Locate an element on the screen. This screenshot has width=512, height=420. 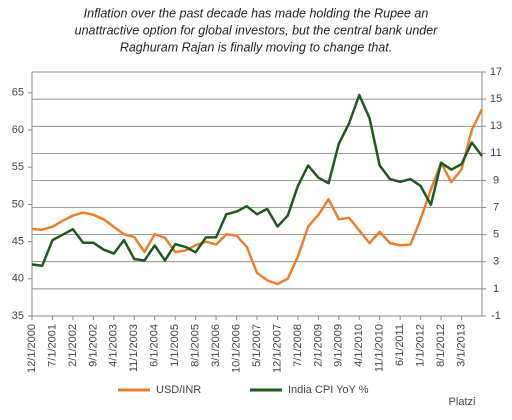
x-tick-label: 4/1/2003 is located at coordinates (114, 345).